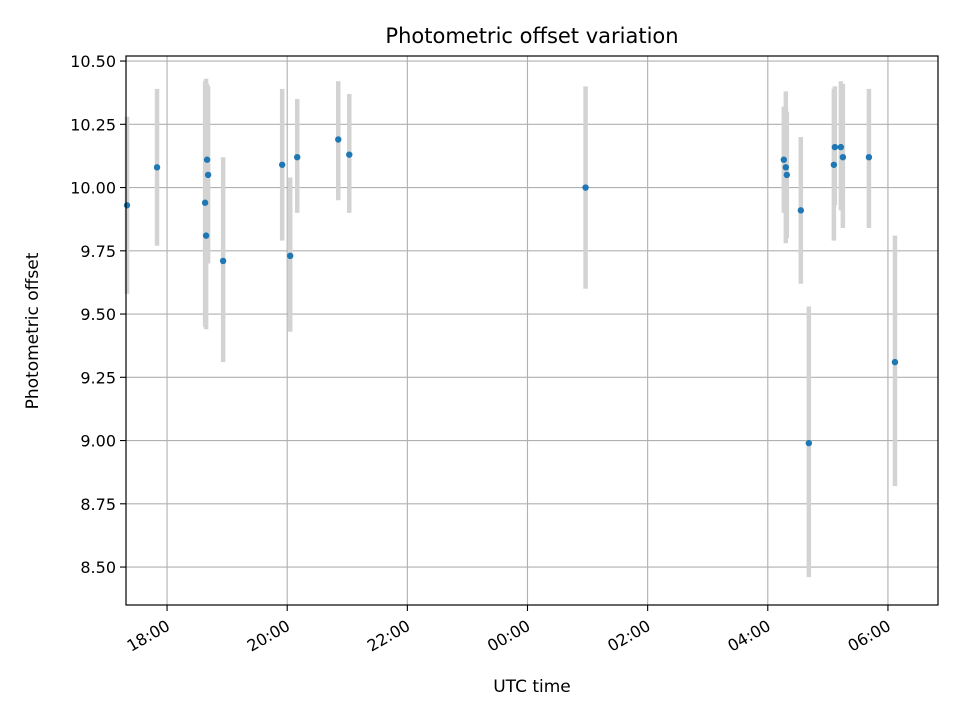 This screenshot has height=720, width=960. What do you see at coordinates (98, 504) in the screenshot?
I see `y-tick-label: 8.75` at bounding box center [98, 504].